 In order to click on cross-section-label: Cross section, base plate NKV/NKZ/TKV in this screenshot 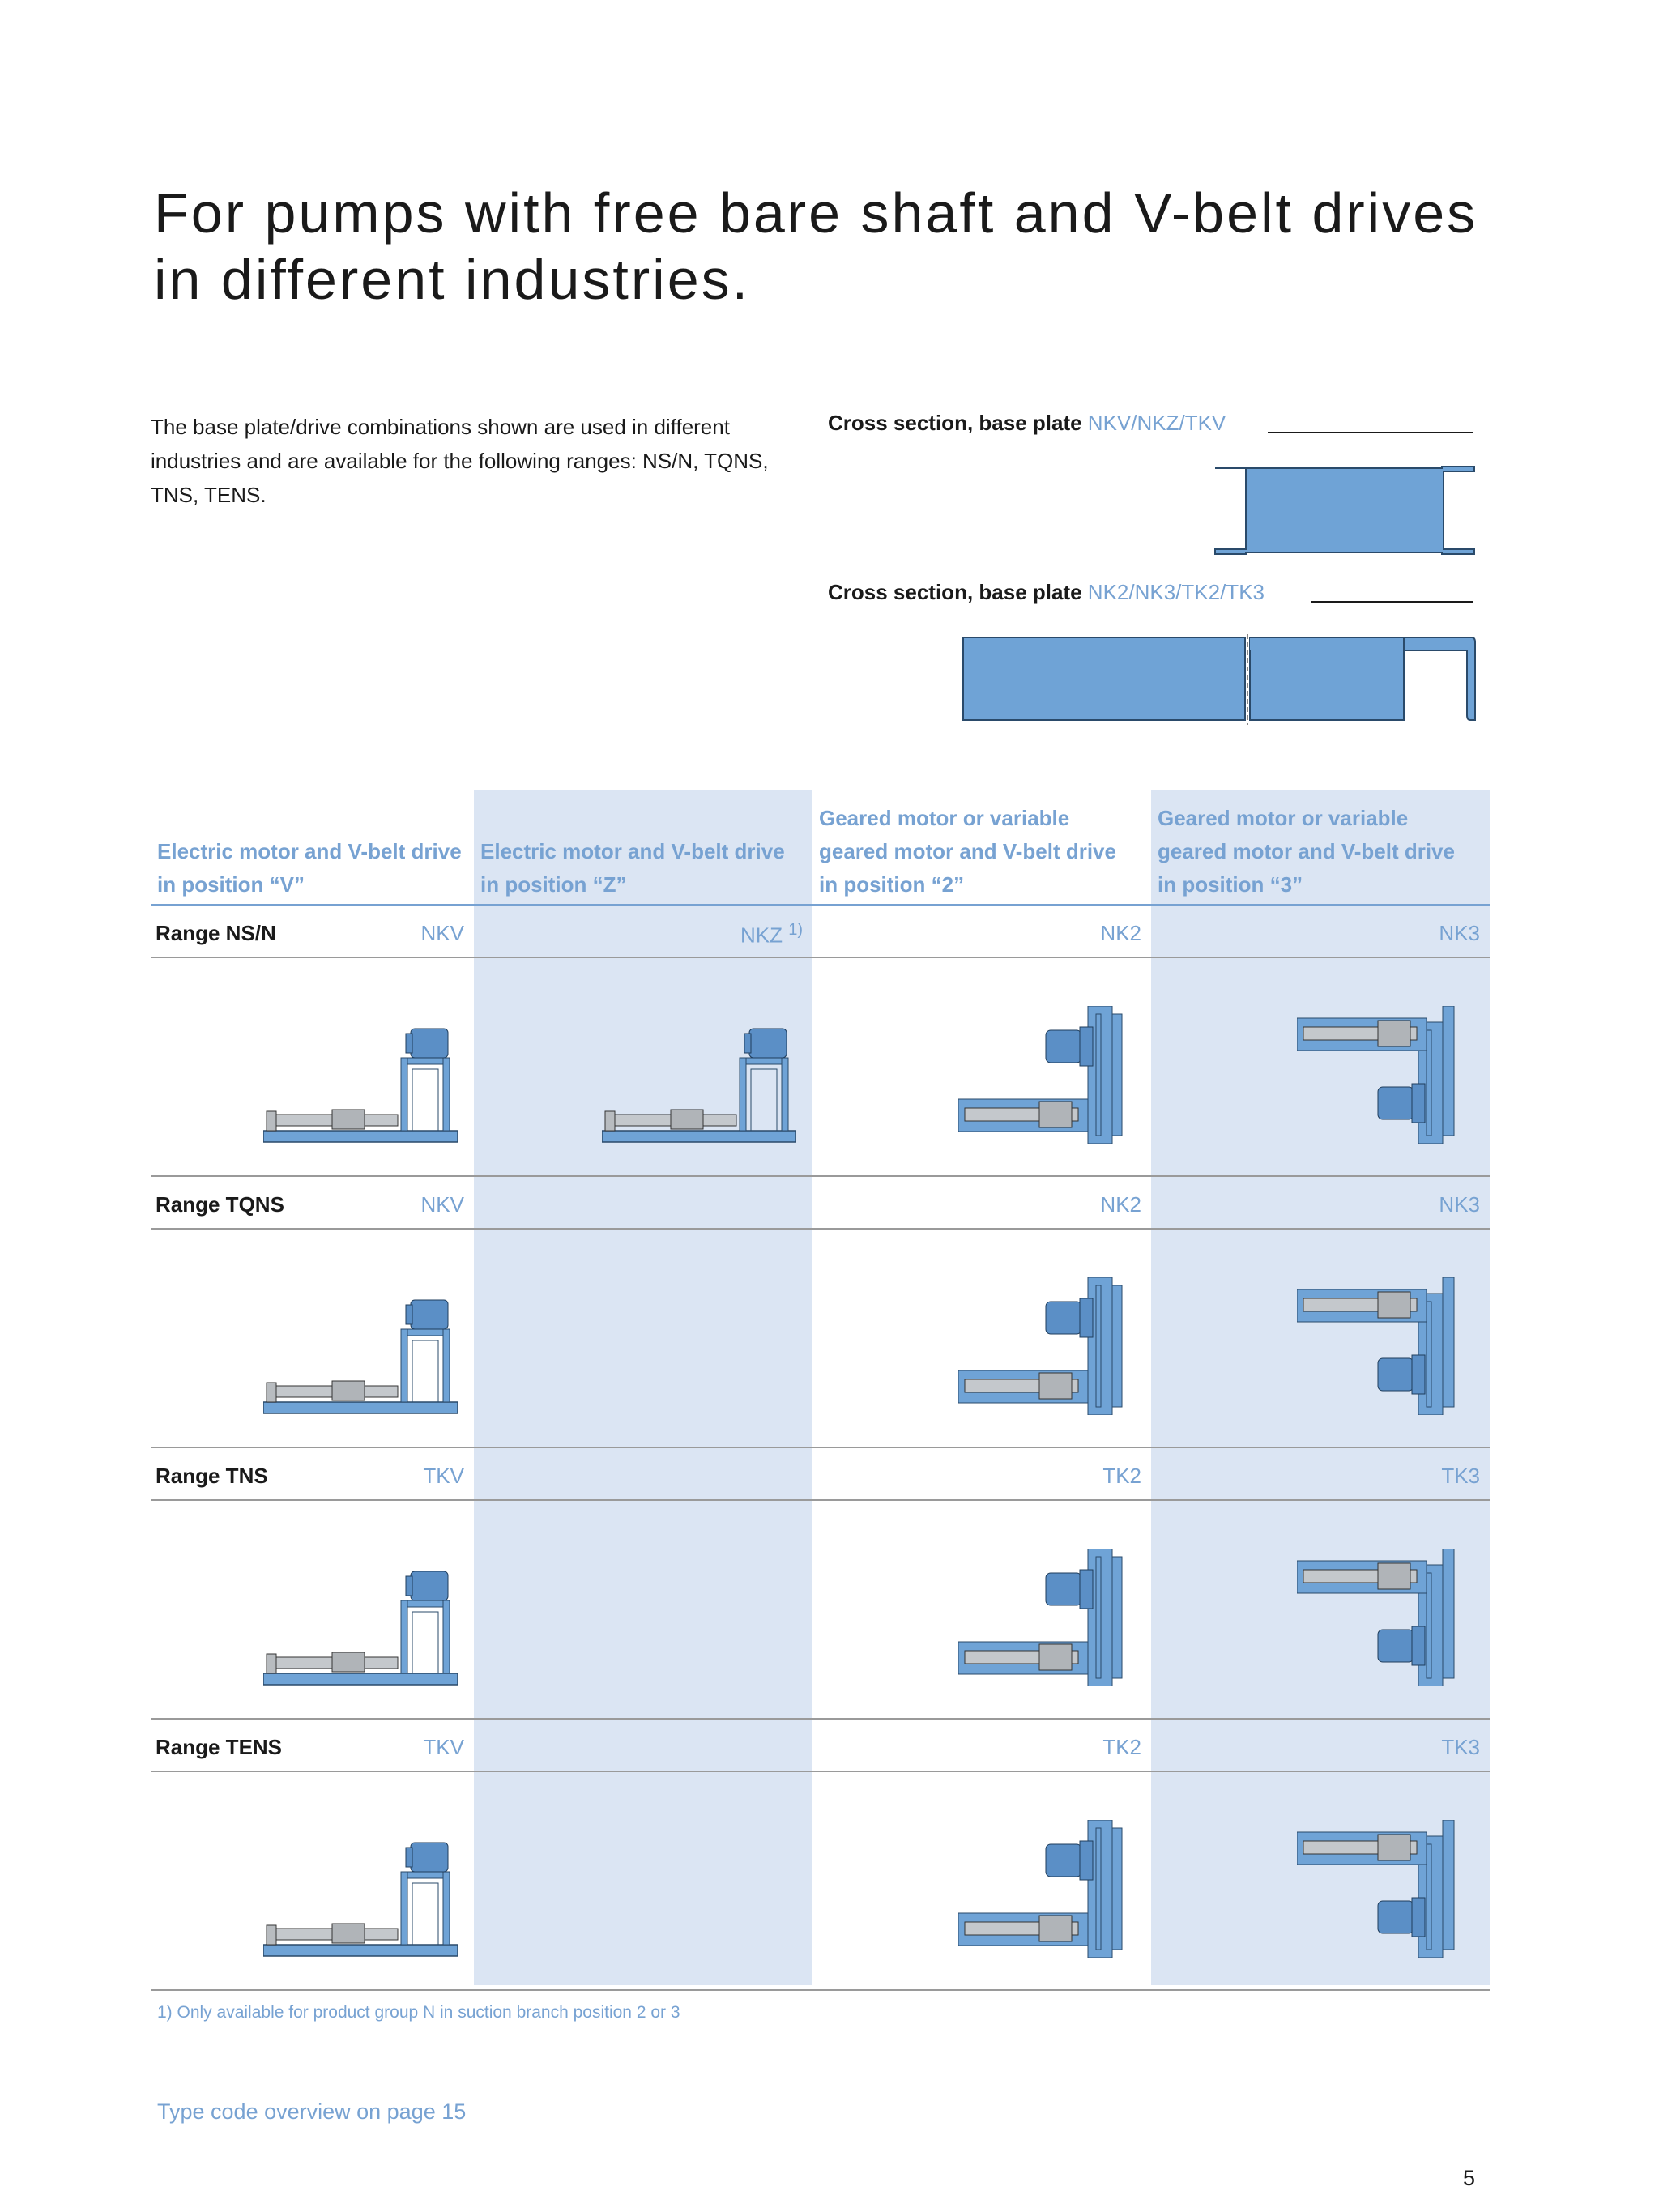, I will do `click(1027, 424)`.